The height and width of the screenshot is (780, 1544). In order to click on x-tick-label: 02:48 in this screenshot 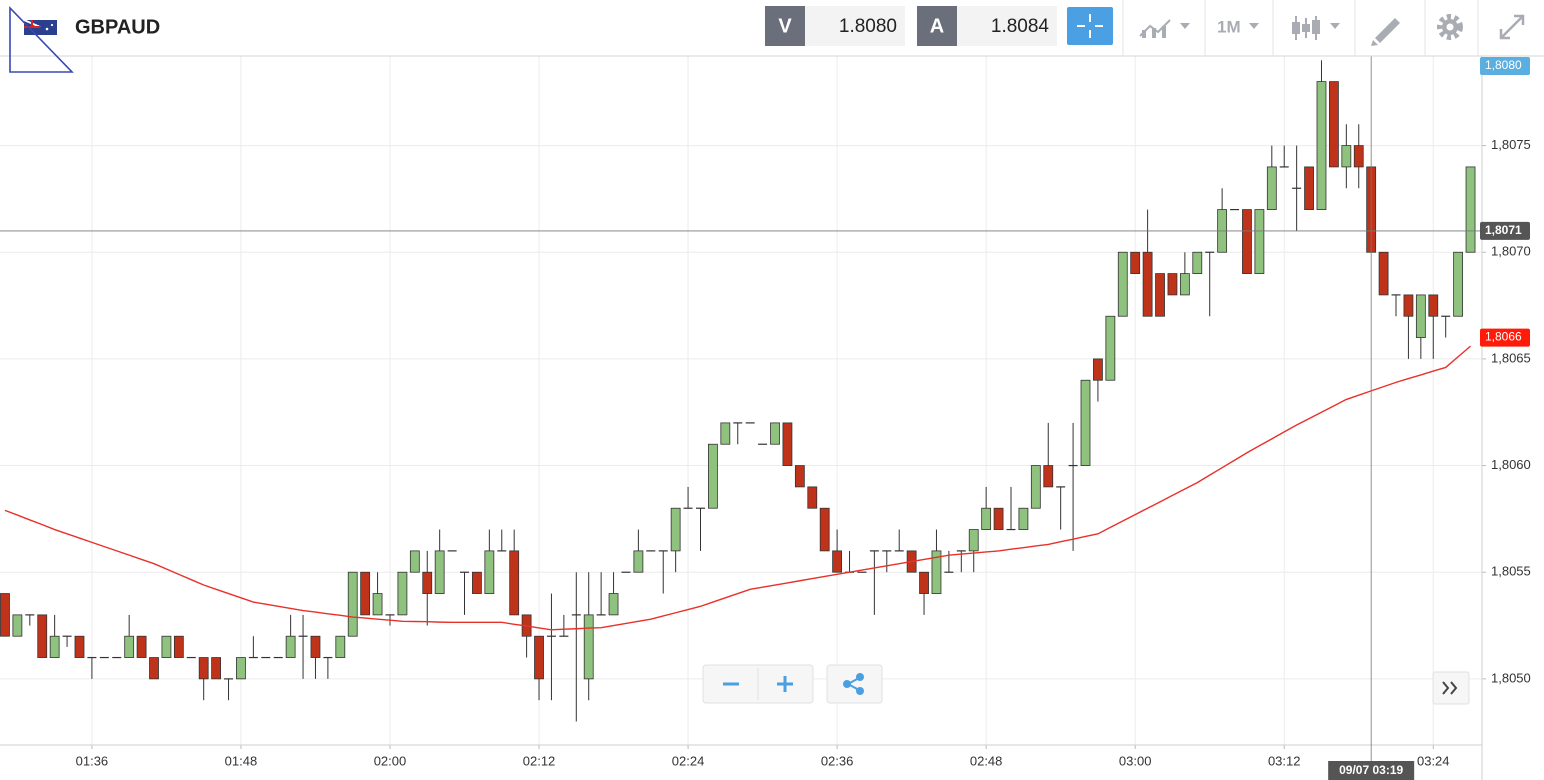, I will do `click(986, 760)`.